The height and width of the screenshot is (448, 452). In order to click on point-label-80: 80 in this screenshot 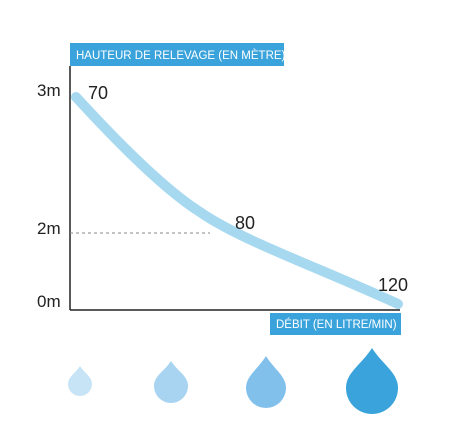, I will do `click(245, 223)`.